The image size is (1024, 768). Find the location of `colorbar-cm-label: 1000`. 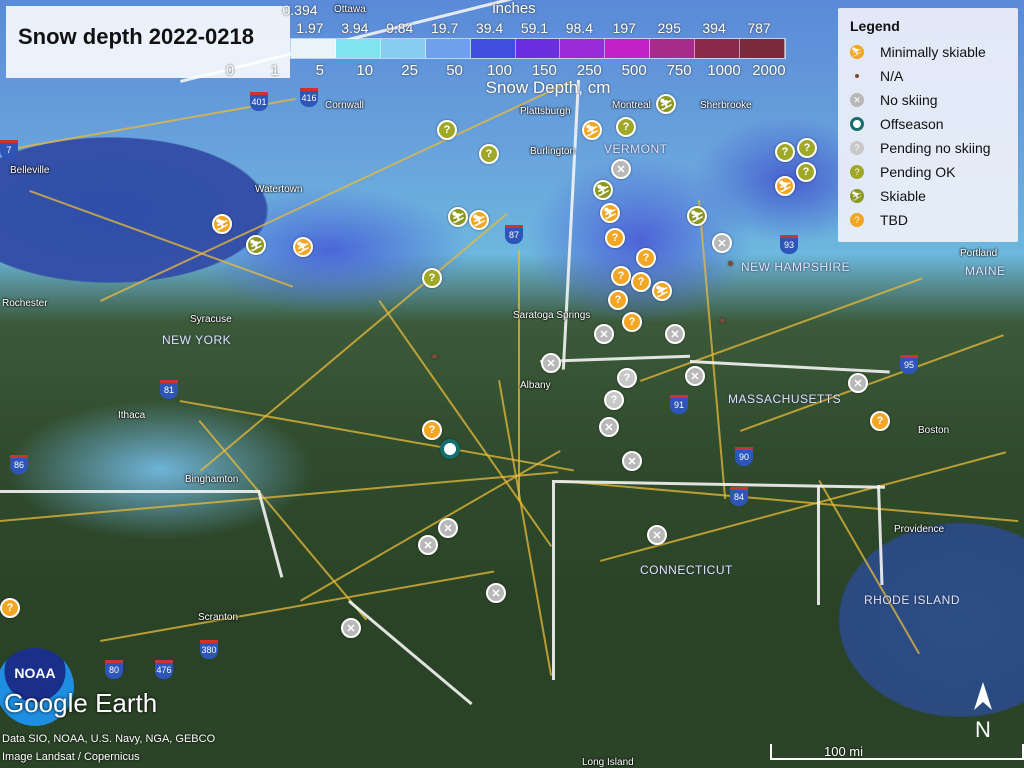

colorbar-cm-label: 1000 is located at coordinates (724, 70).